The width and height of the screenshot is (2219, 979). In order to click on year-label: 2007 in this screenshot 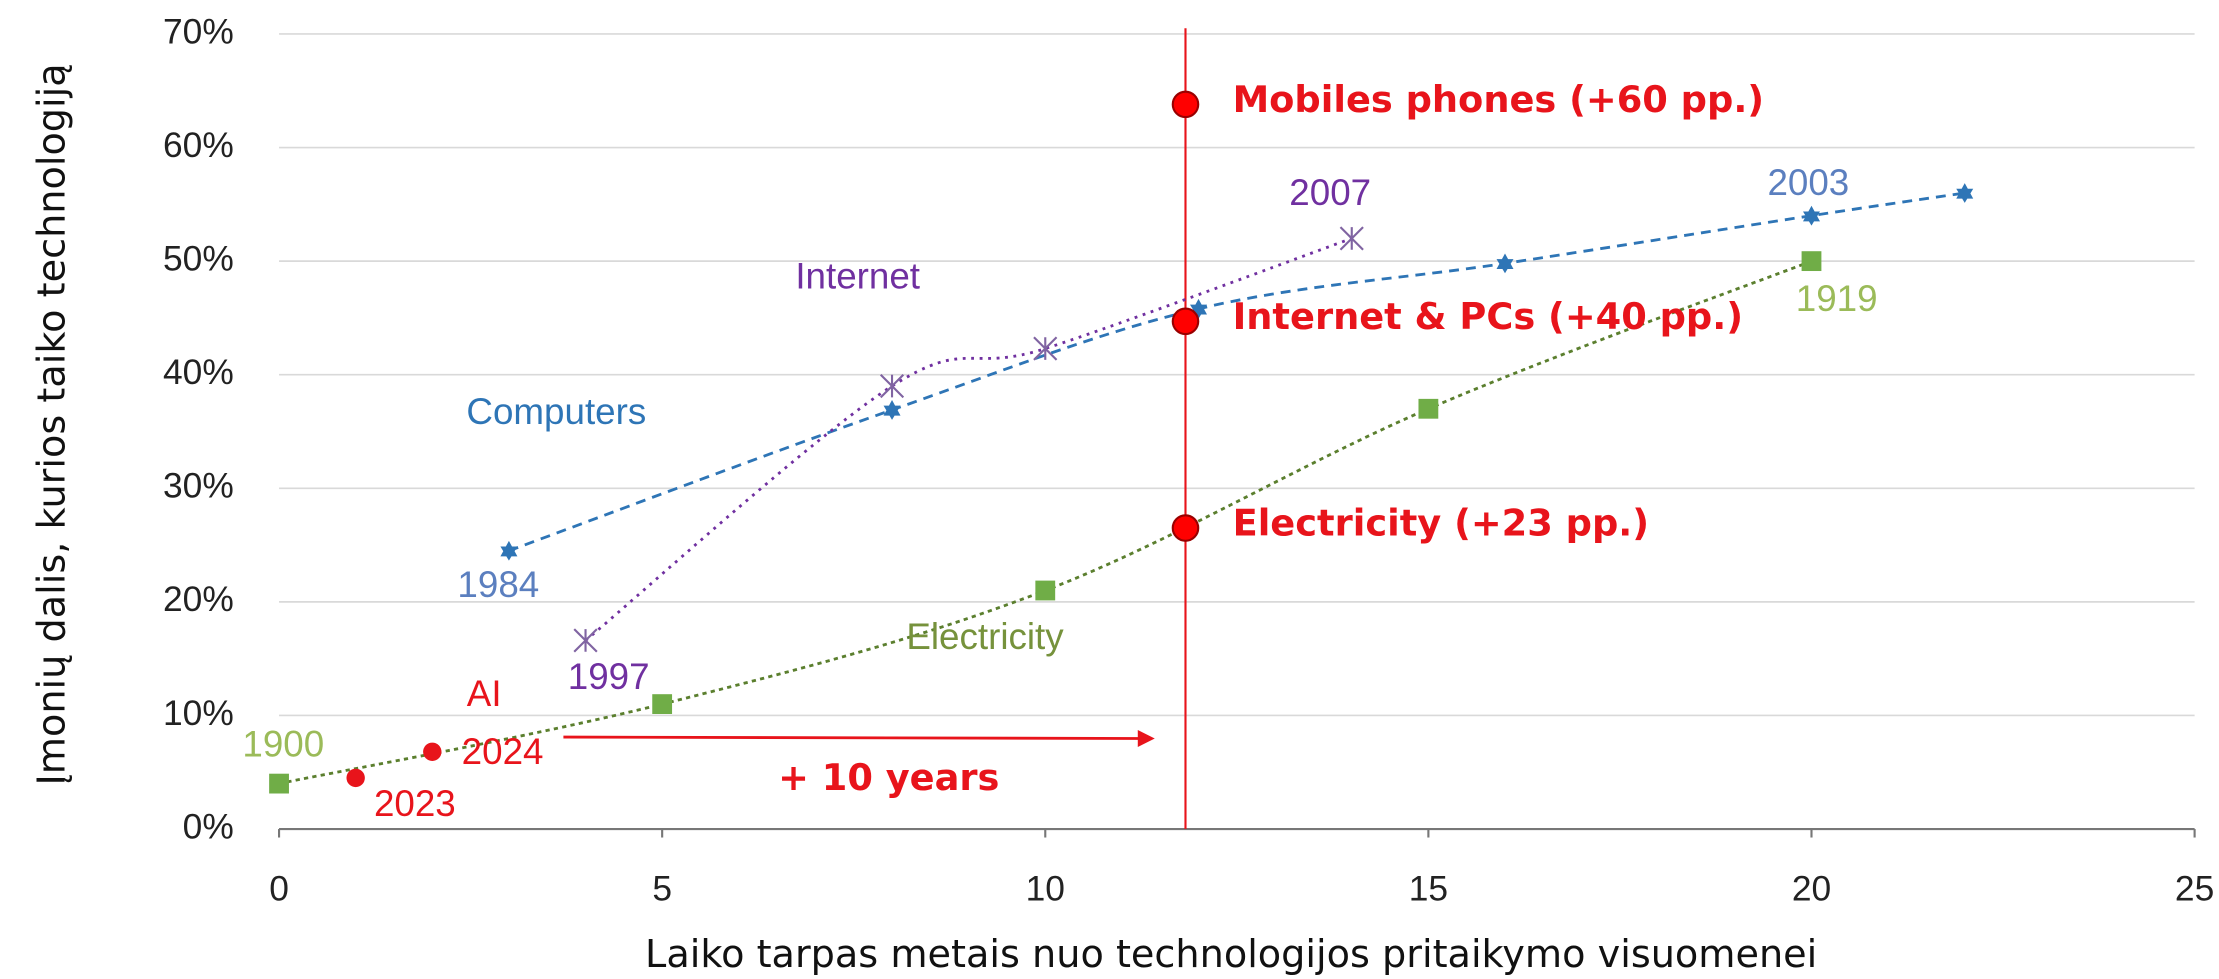, I will do `click(1330, 192)`.